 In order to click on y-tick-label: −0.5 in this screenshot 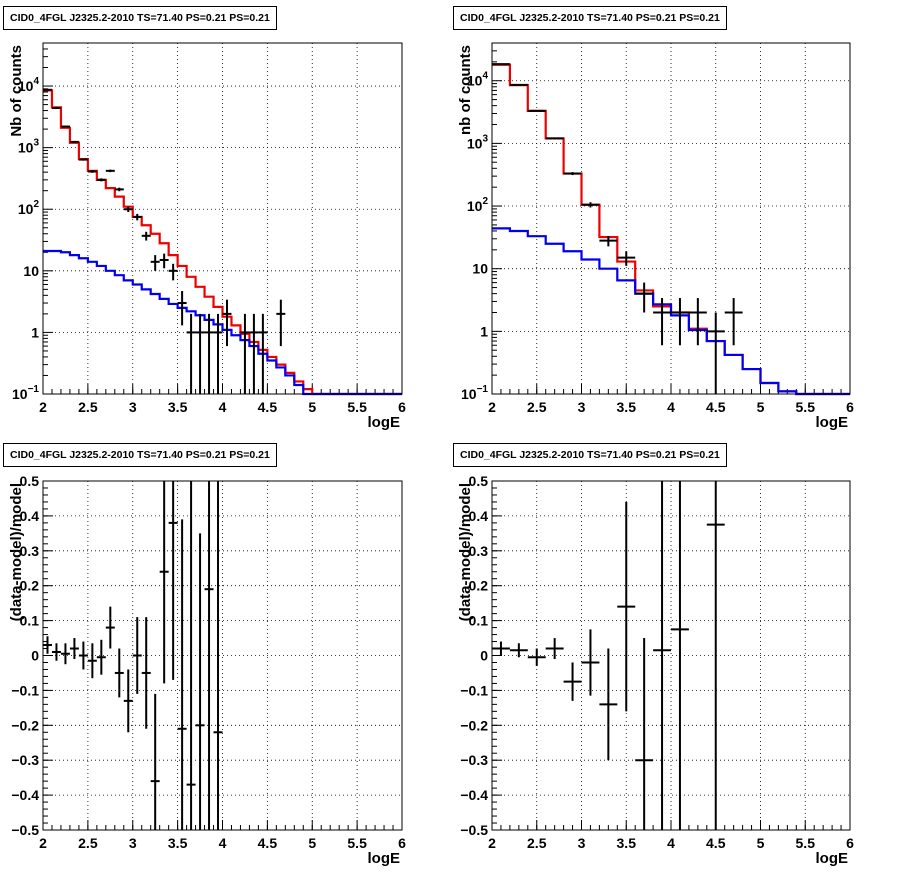, I will do `click(474, 830)`.